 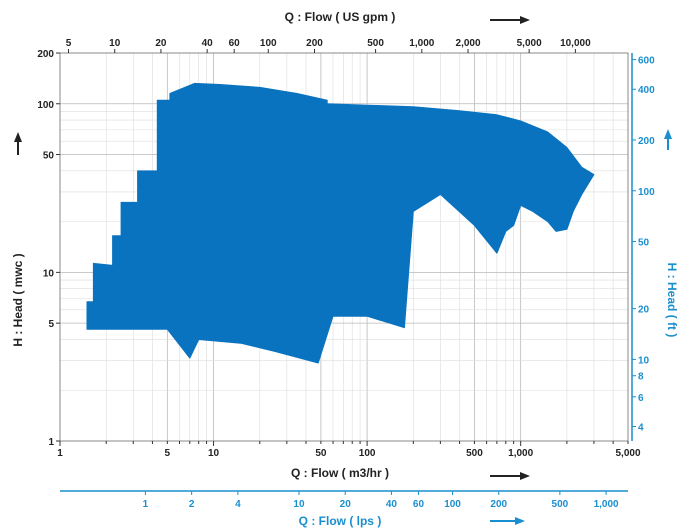 What do you see at coordinates (560, 504) in the screenshot?
I see `lower-tick-label: 500` at bounding box center [560, 504].